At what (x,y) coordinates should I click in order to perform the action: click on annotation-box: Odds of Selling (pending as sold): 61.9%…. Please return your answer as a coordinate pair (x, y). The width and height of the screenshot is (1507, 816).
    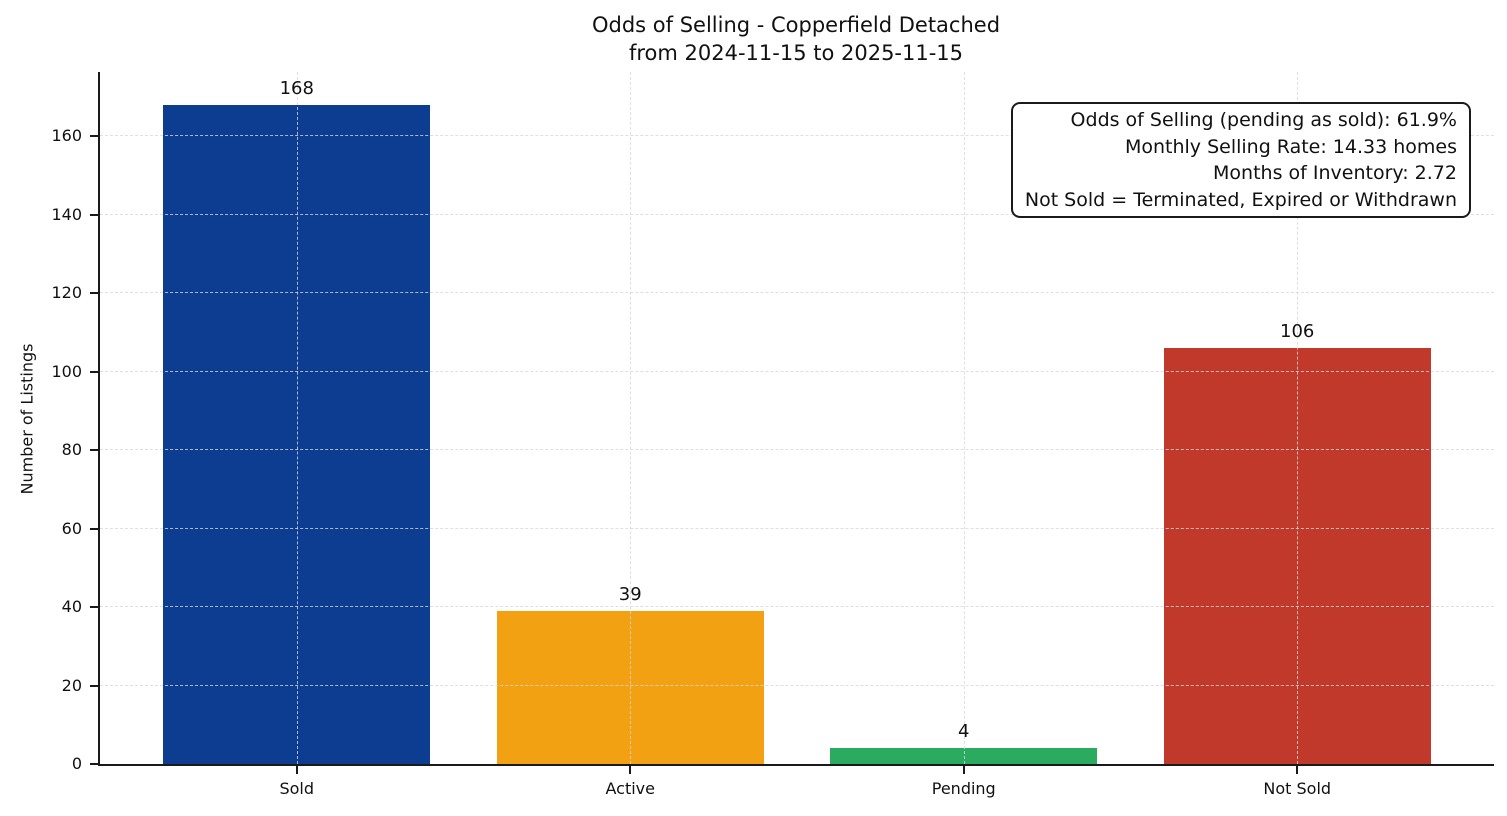
    Looking at the image, I should click on (1240, 160).